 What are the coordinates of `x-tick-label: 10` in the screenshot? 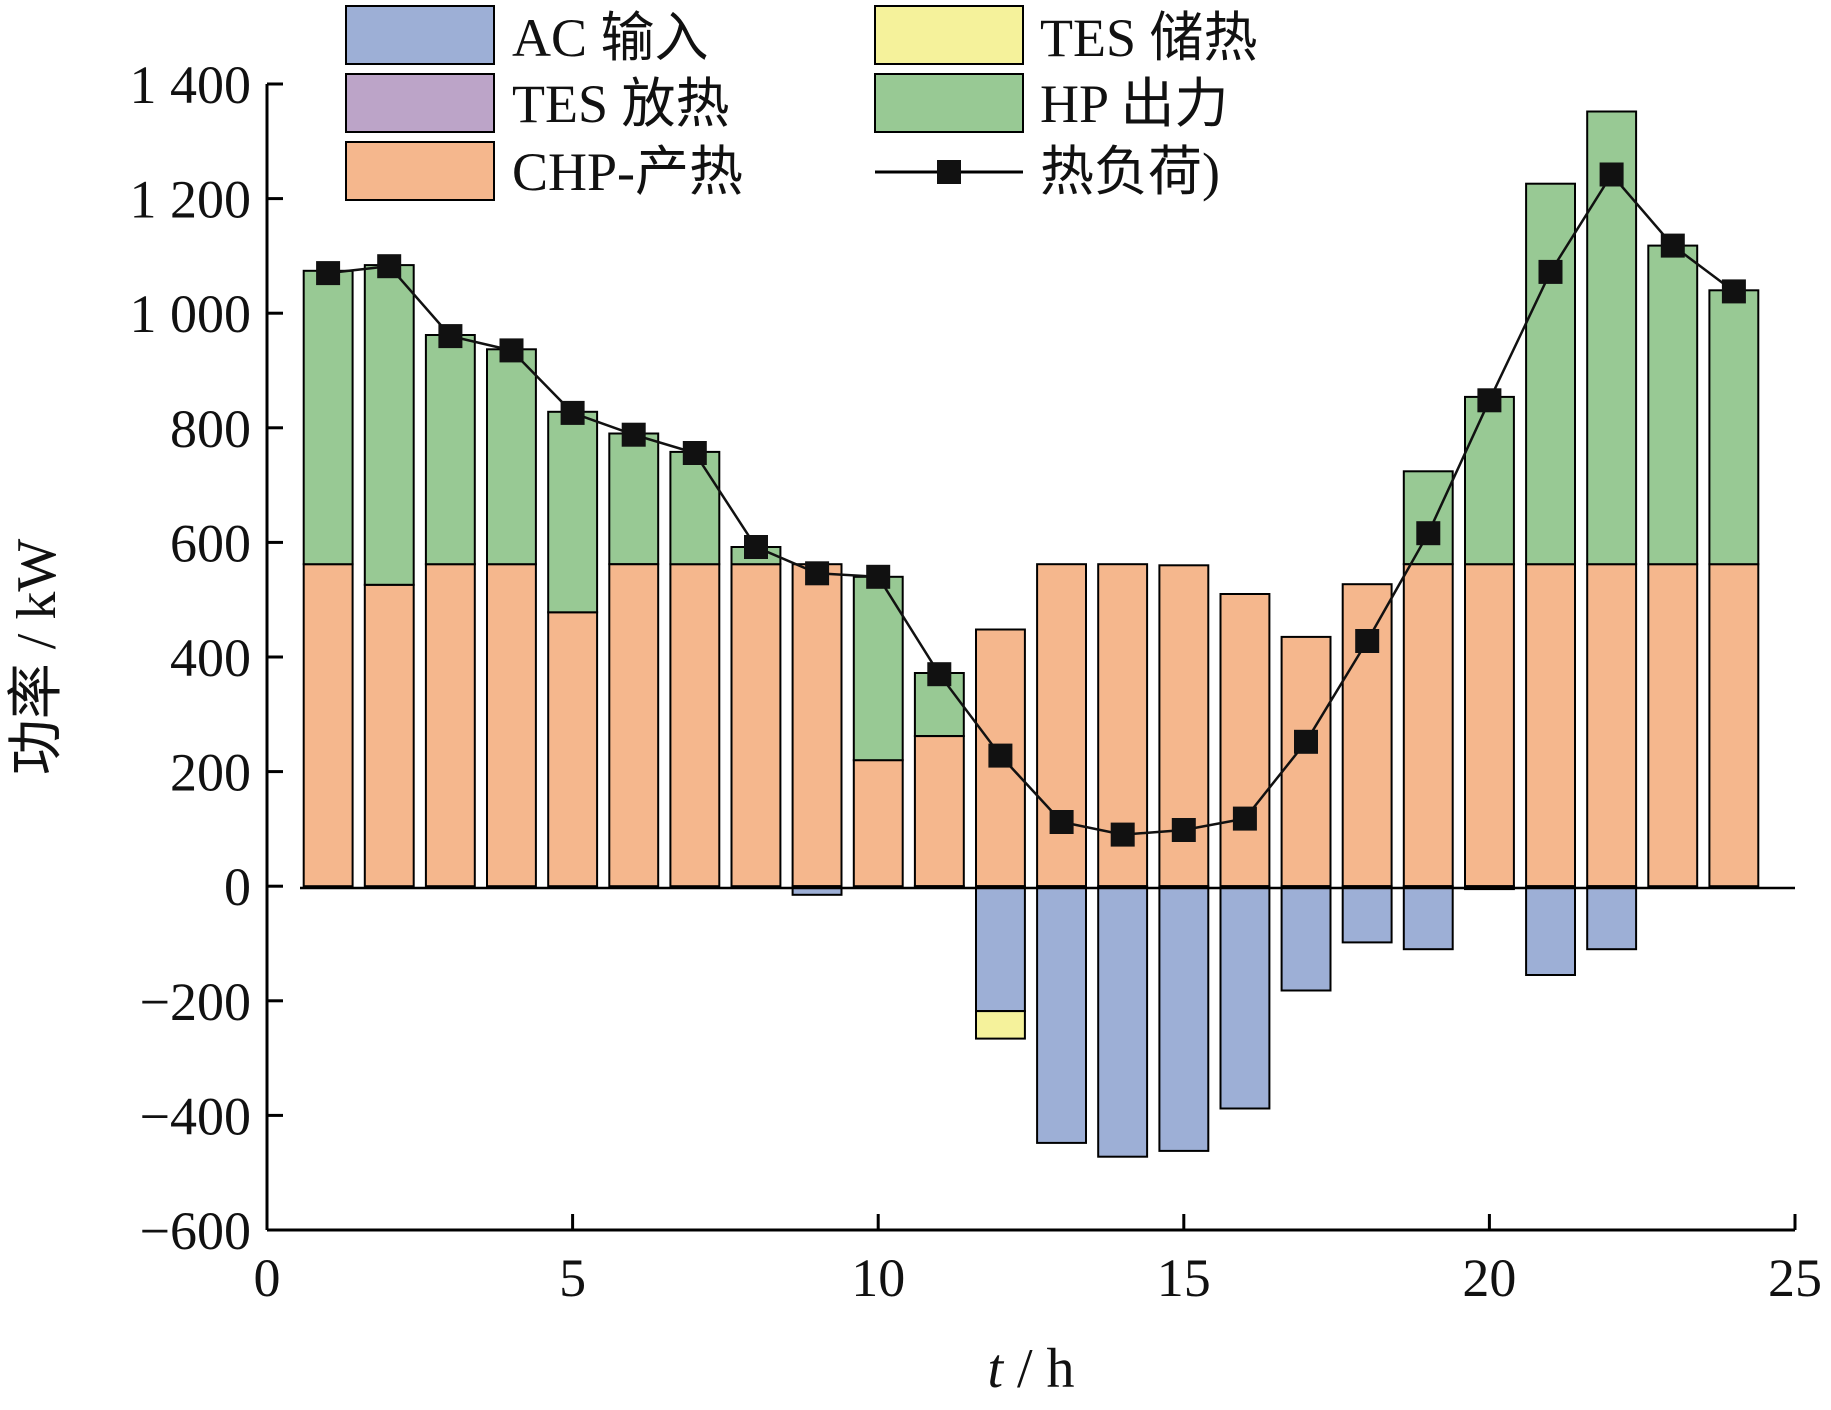 It's located at (878, 1278).